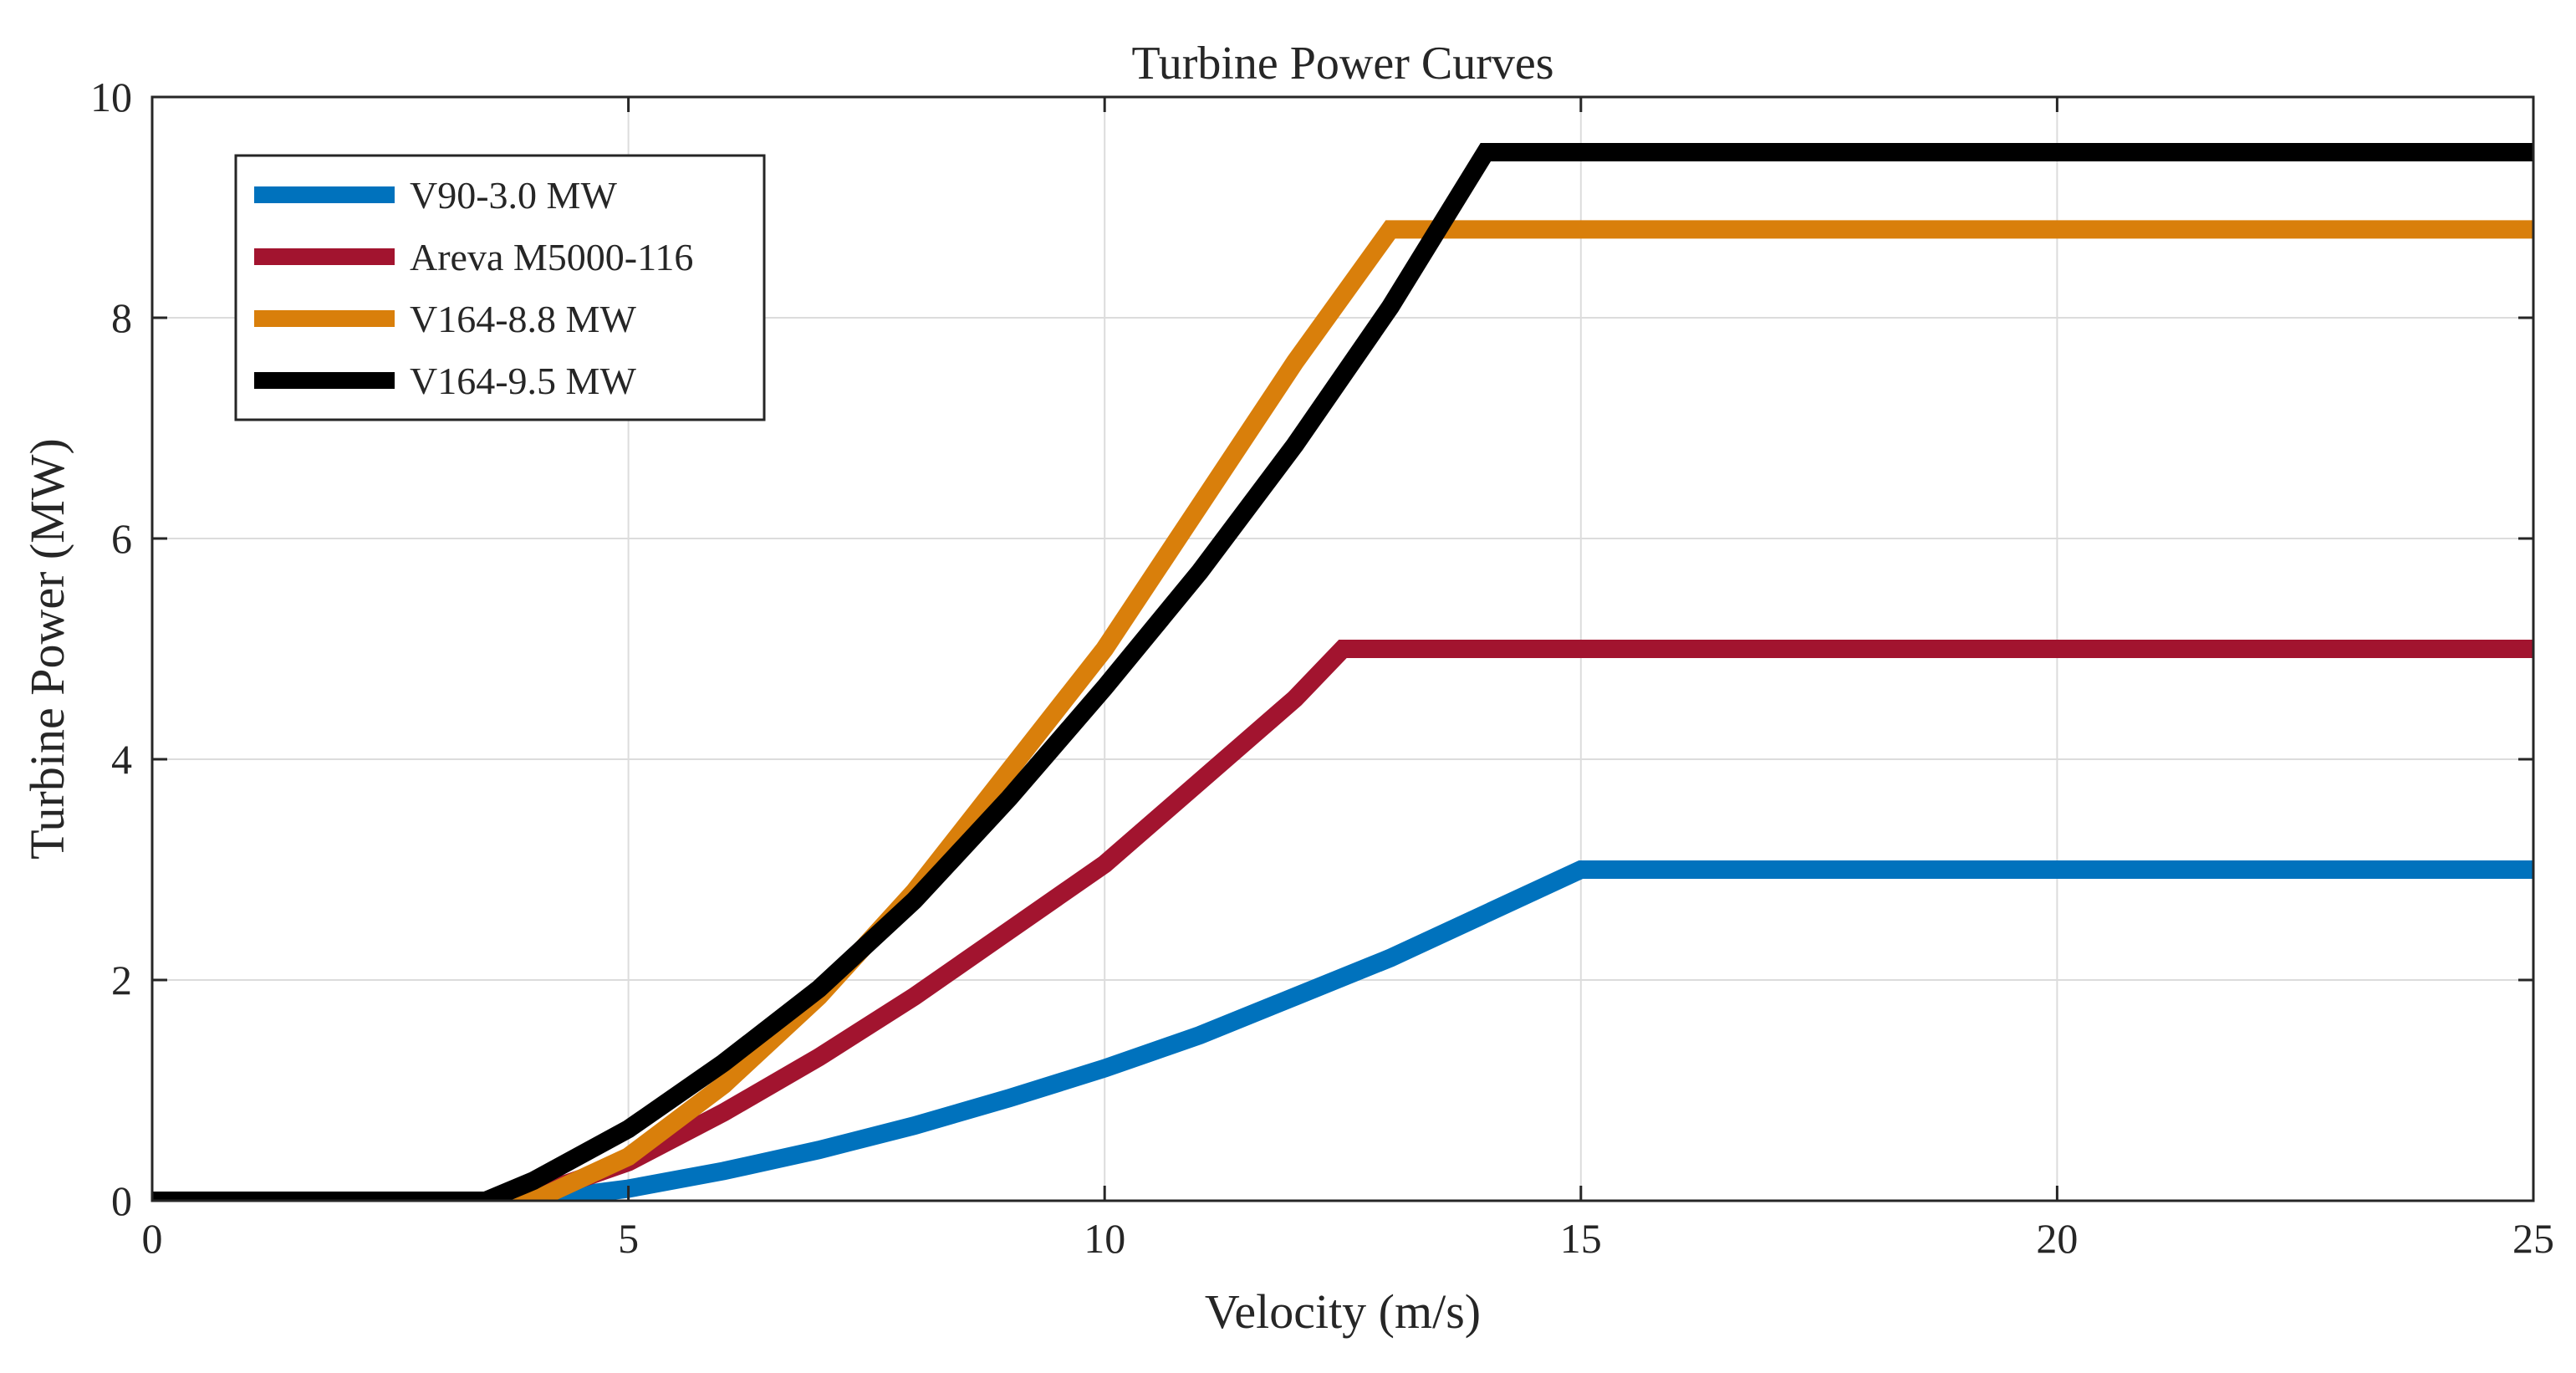  What do you see at coordinates (122, 980) in the screenshot?
I see `y-tick-label: 2` at bounding box center [122, 980].